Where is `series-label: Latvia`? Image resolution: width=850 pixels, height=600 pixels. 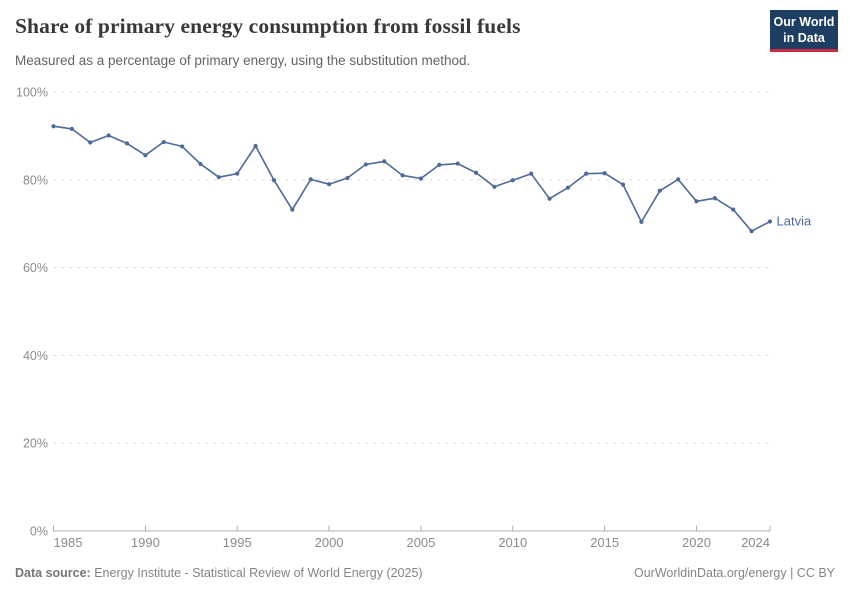 series-label: Latvia is located at coordinates (794, 221).